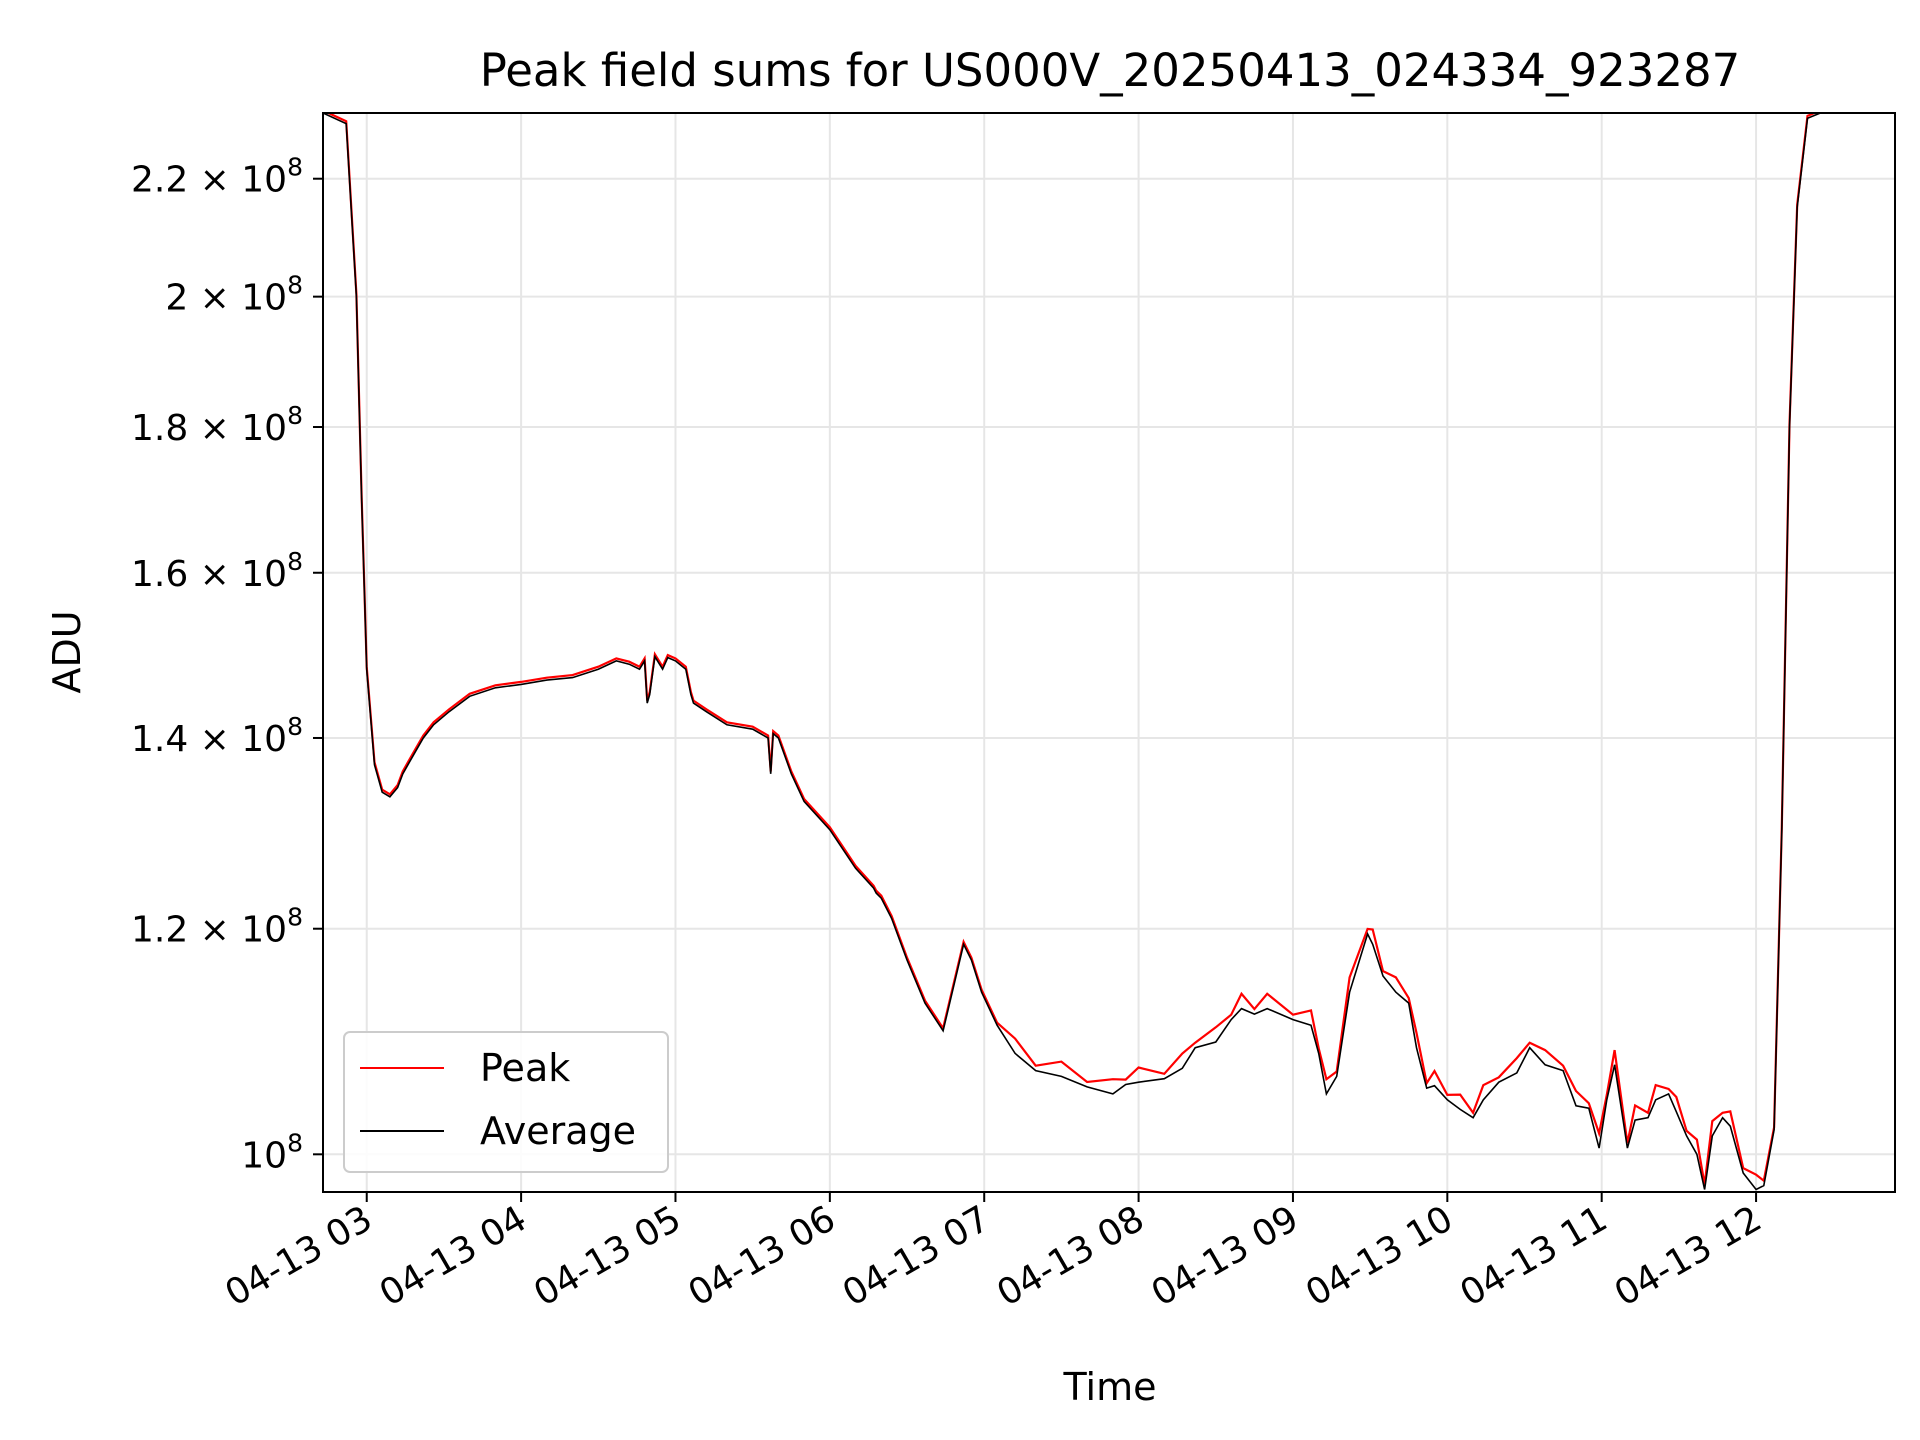 The height and width of the screenshot is (1440, 1920). Describe the element at coordinates (217, 177) in the screenshot. I see `y-tick-label: 2.2 × 108` at that location.